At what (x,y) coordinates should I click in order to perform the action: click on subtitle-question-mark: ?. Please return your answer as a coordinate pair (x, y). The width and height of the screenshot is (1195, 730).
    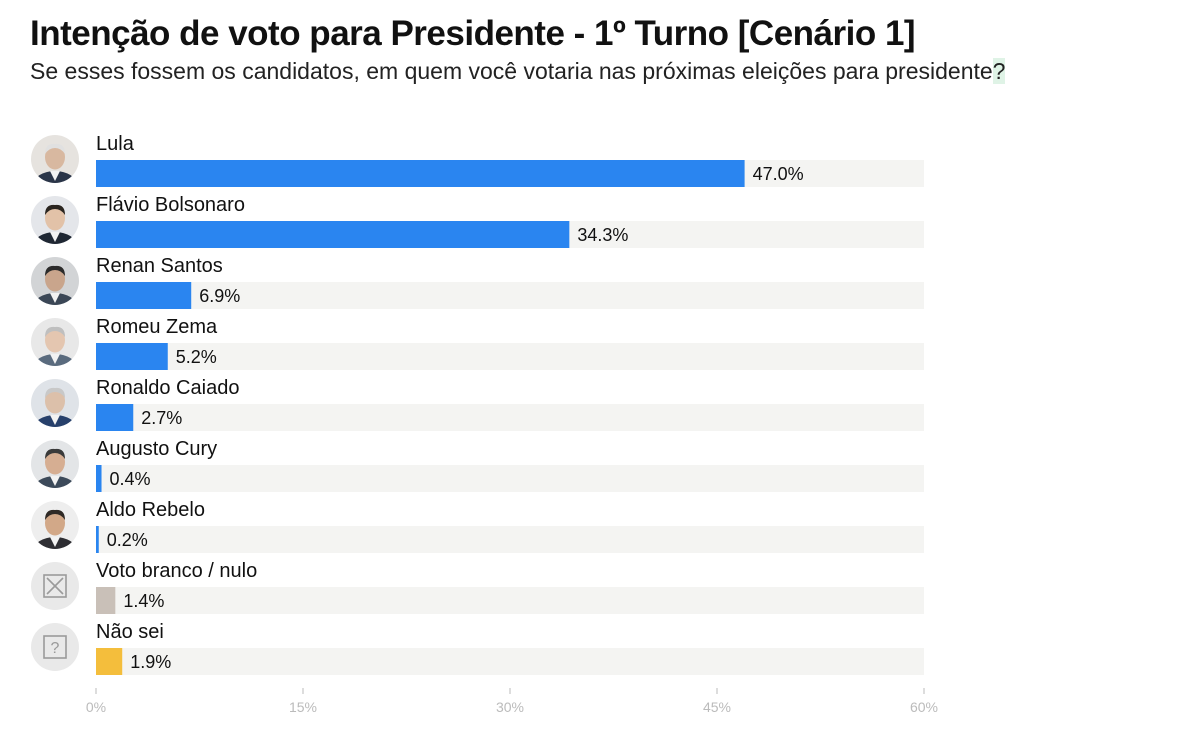
    Looking at the image, I should click on (999, 71).